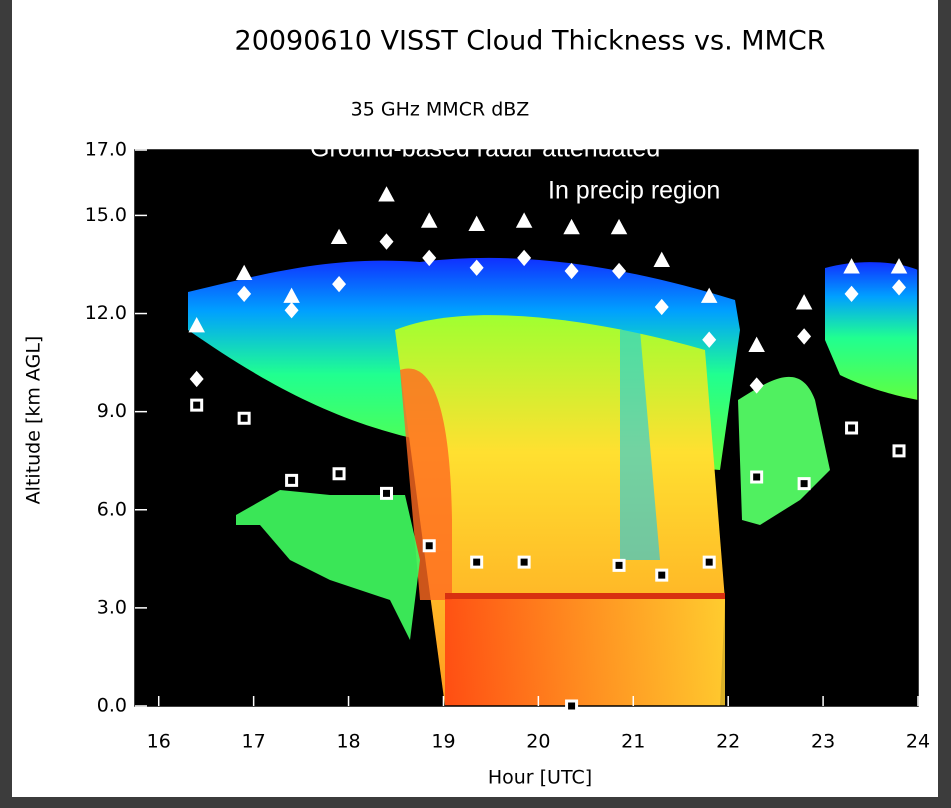  Describe the element at coordinates (106, 313) in the screenshot. I see `y-tick-label: 12.0` at that location.